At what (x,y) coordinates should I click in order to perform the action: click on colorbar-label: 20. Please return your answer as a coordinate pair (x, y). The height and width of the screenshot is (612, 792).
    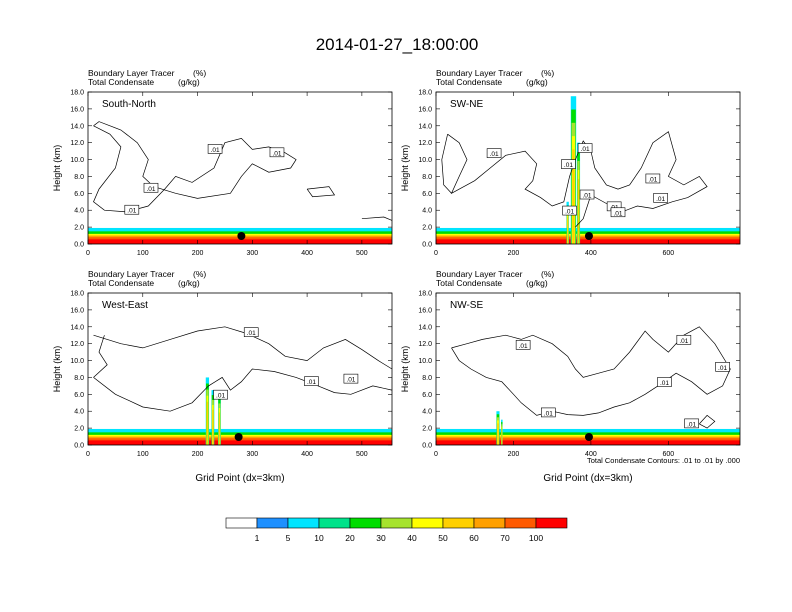
    Looking at the image, I should click on (350, 538).